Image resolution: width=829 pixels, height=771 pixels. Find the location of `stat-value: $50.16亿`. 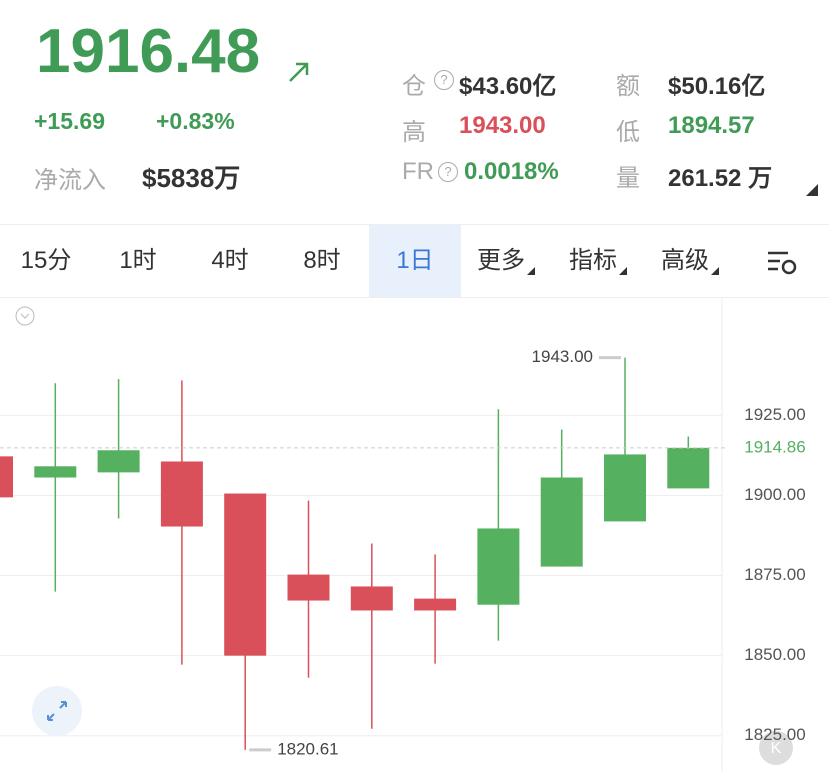

stat-value: $50.16亿 is located at coordinates (717, 86).